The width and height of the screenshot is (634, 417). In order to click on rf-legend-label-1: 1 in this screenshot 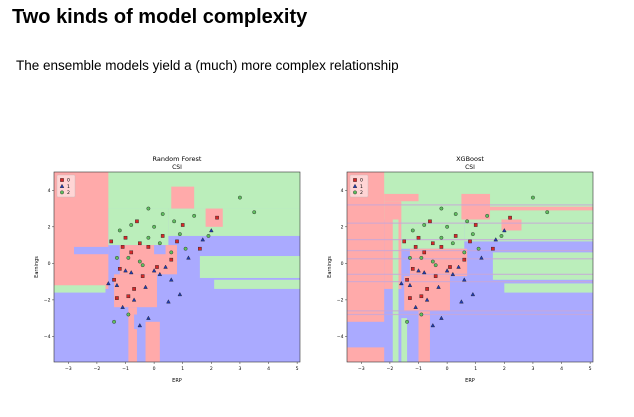, I will do `click(68, 187)`.